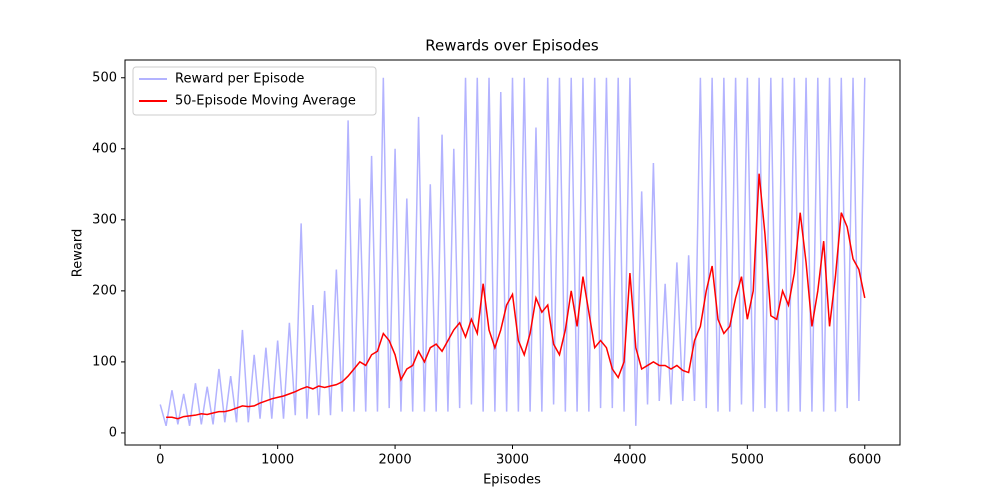 Image resolution: width=1000 pixels, height=504 pixels. Describe the element at coordinates (254, 91) in the screenshot. I see `legend-box` at that location.